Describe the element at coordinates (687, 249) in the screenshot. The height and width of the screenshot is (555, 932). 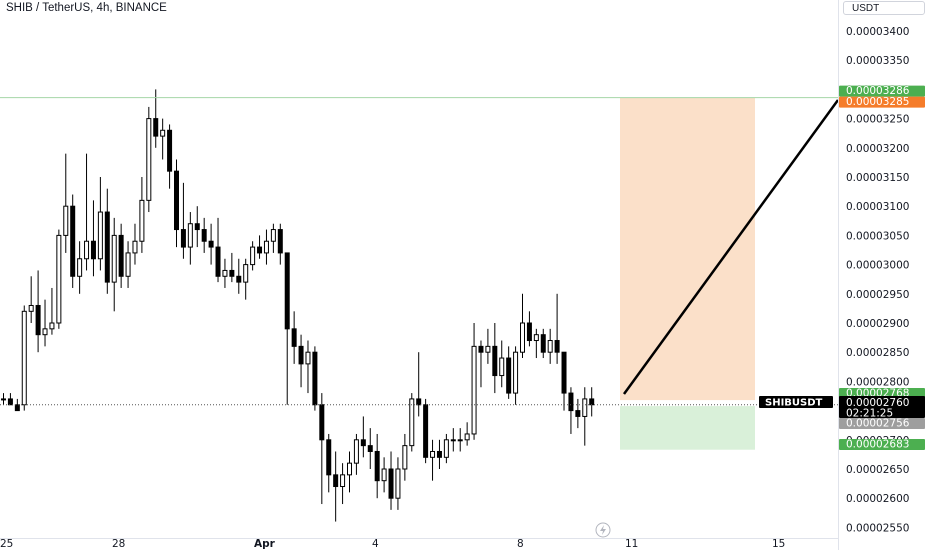
I see `target-zone` at that location.